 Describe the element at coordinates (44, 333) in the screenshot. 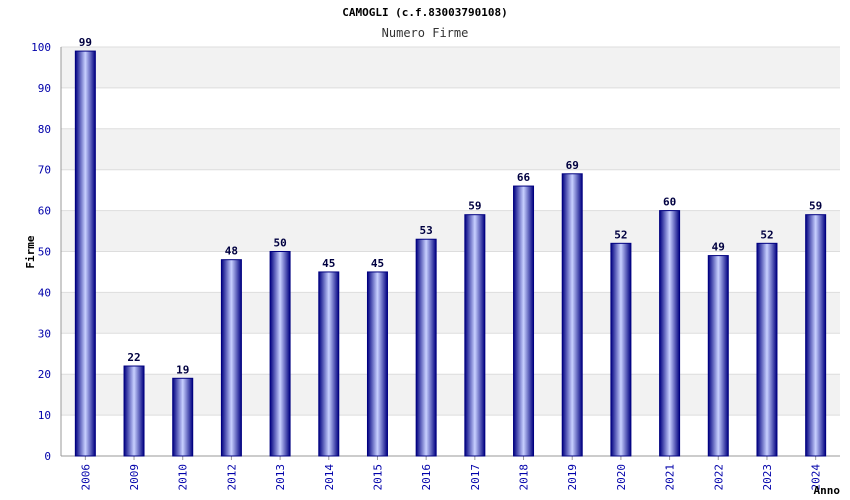

I see `y-tick-label: 30` at that location.